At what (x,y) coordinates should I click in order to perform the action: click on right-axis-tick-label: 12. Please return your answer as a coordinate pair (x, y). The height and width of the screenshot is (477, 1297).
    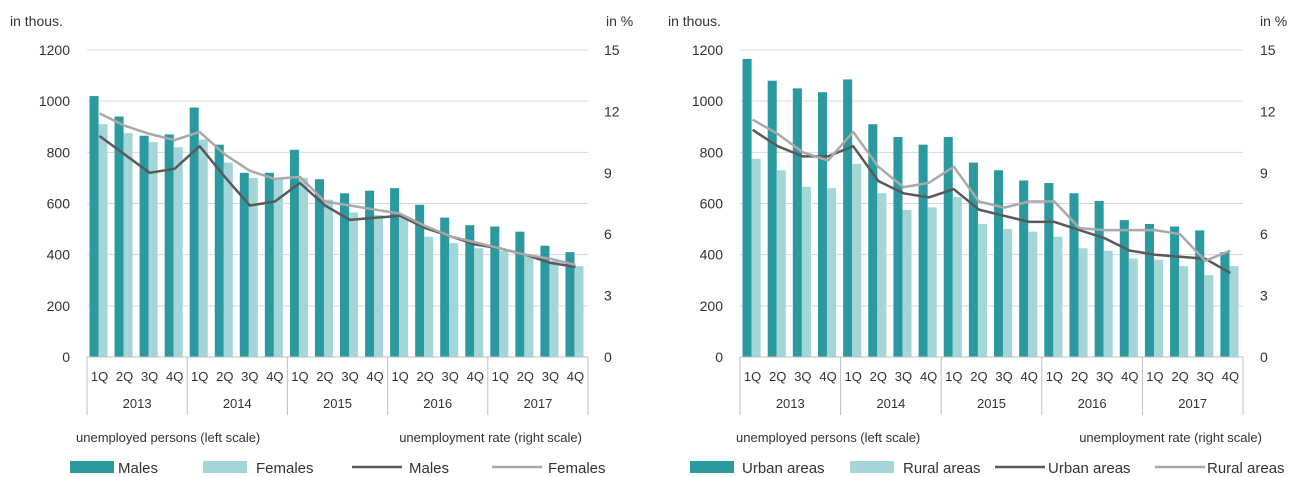
    Looking at the image, I should click on (1268, 111).